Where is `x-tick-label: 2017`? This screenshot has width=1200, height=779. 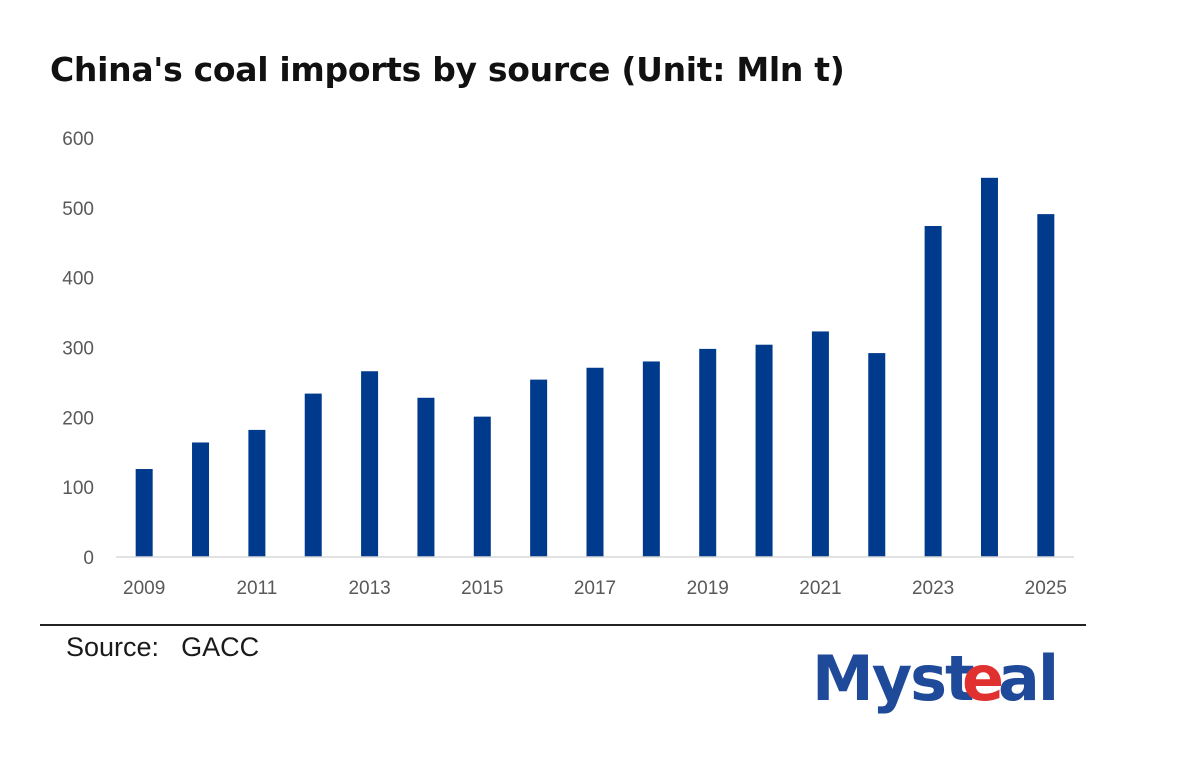 x-tick-label: 2017 is located at coordinates (595, 588).